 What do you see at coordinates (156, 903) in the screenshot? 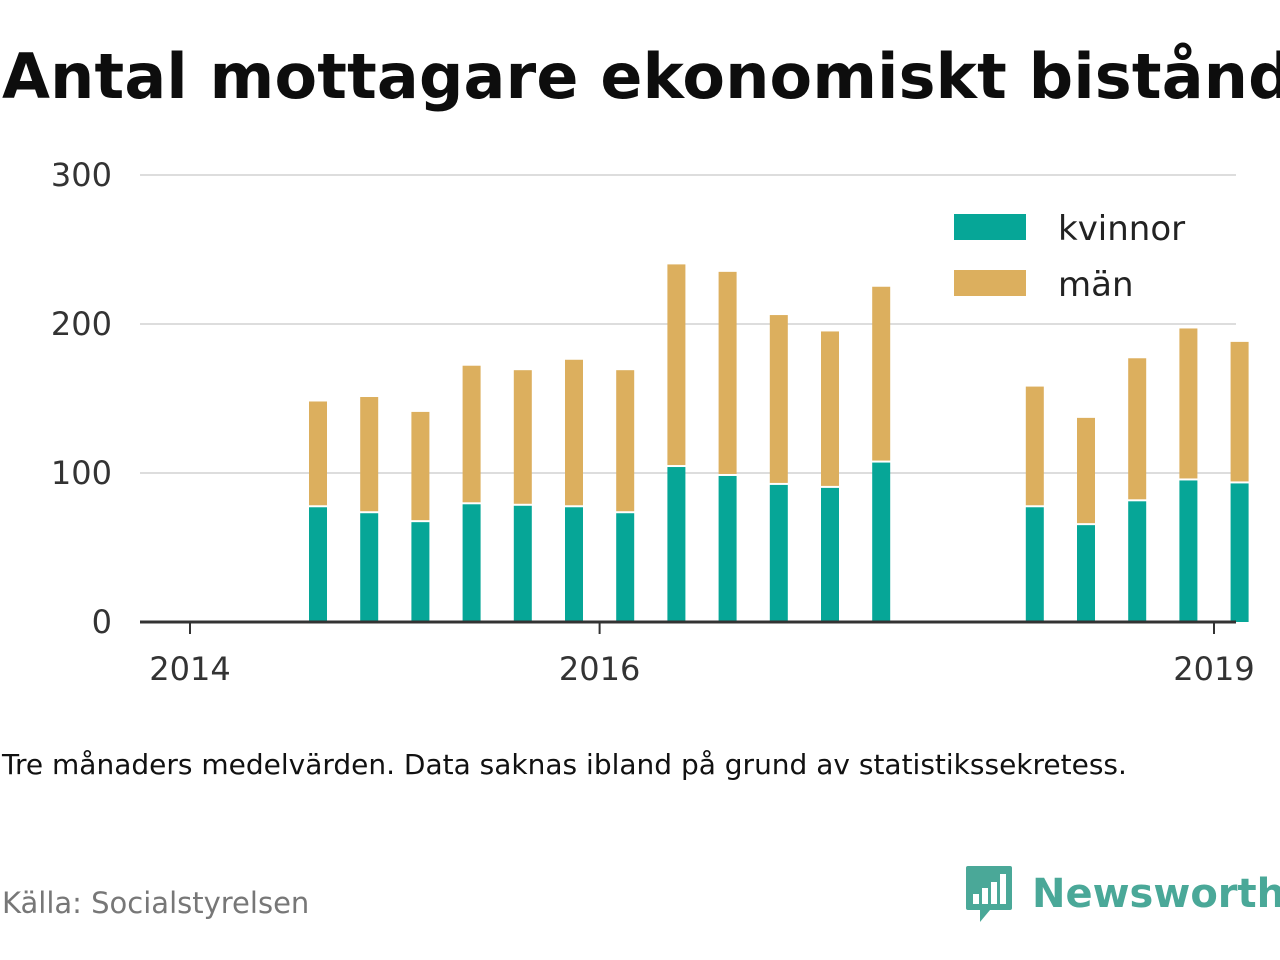
I see `source-credit: Källa: Socialstyrelsen` at bounding box center [156, 903].